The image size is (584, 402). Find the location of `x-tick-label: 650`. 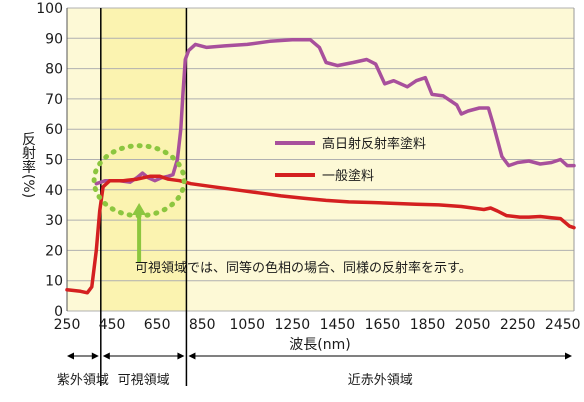

x-tick-label: 650 is located at coordinates (157, 325).